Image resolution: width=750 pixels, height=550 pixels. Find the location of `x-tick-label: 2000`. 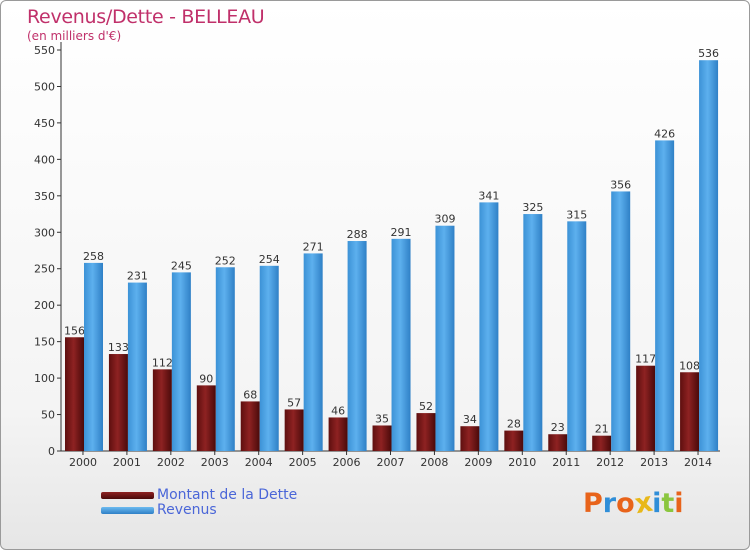

x-tick-label: 2000 is located at coordinates (83, 462).